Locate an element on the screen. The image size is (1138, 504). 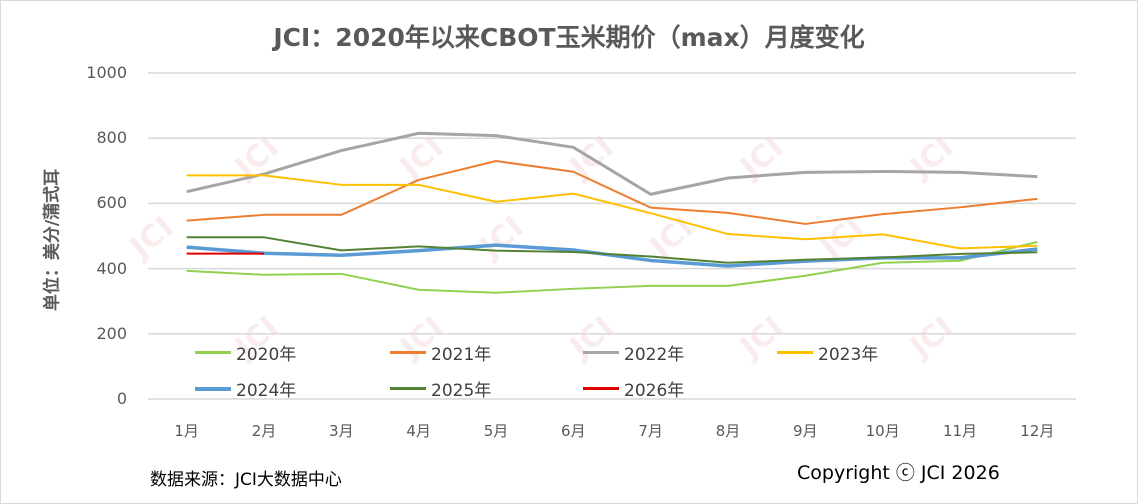
legend-item: 2025年 is located at coordinates (440, 388).